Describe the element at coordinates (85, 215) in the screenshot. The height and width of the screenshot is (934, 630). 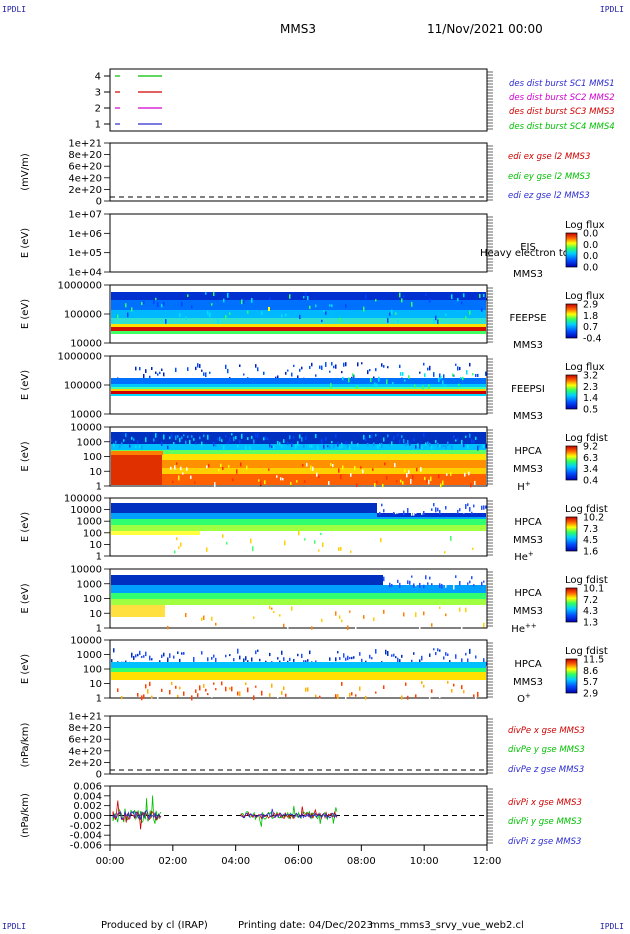
I see `y-tick-label: 1e+07` at that location.